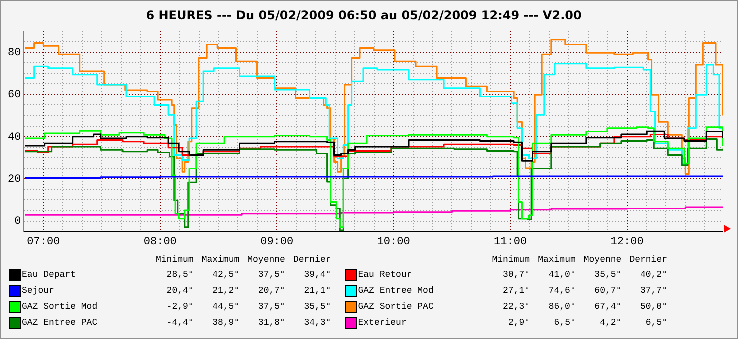 This screenshot has height=339, width=738. Describe the element at coordinates (653, 291) in the screenshot. I see `text: 37,7°` at that location.